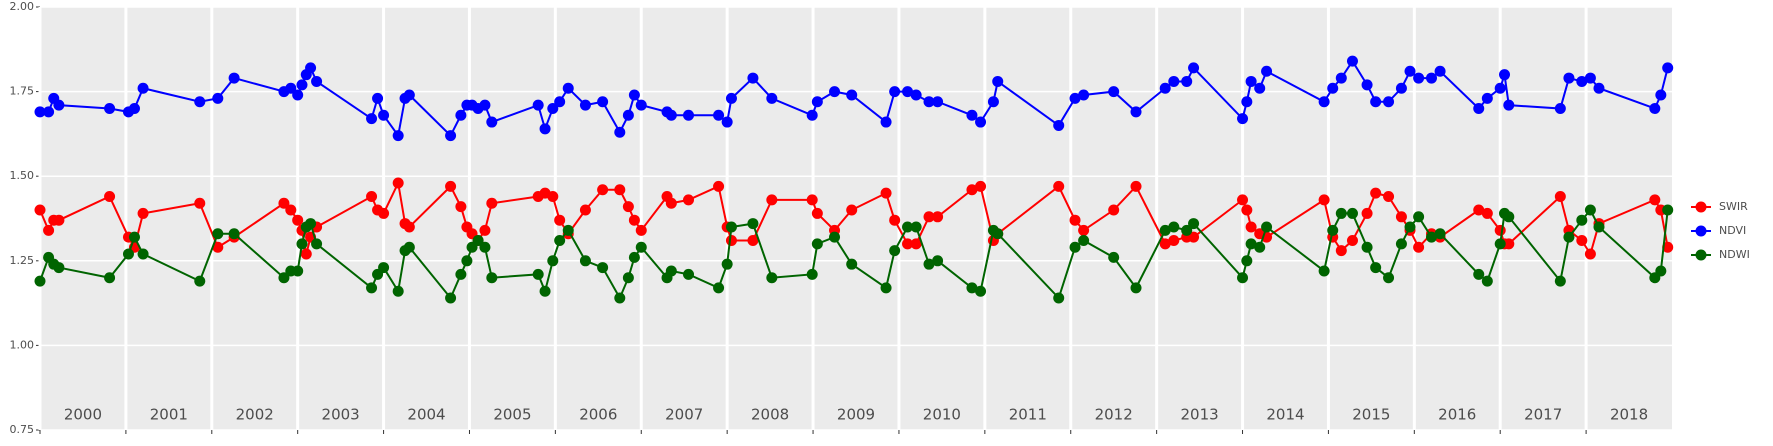 Image resolution: width=1773 pixels, height=446 pixels. I want to click on y-tick-label: 2.00, so click(22, 6).